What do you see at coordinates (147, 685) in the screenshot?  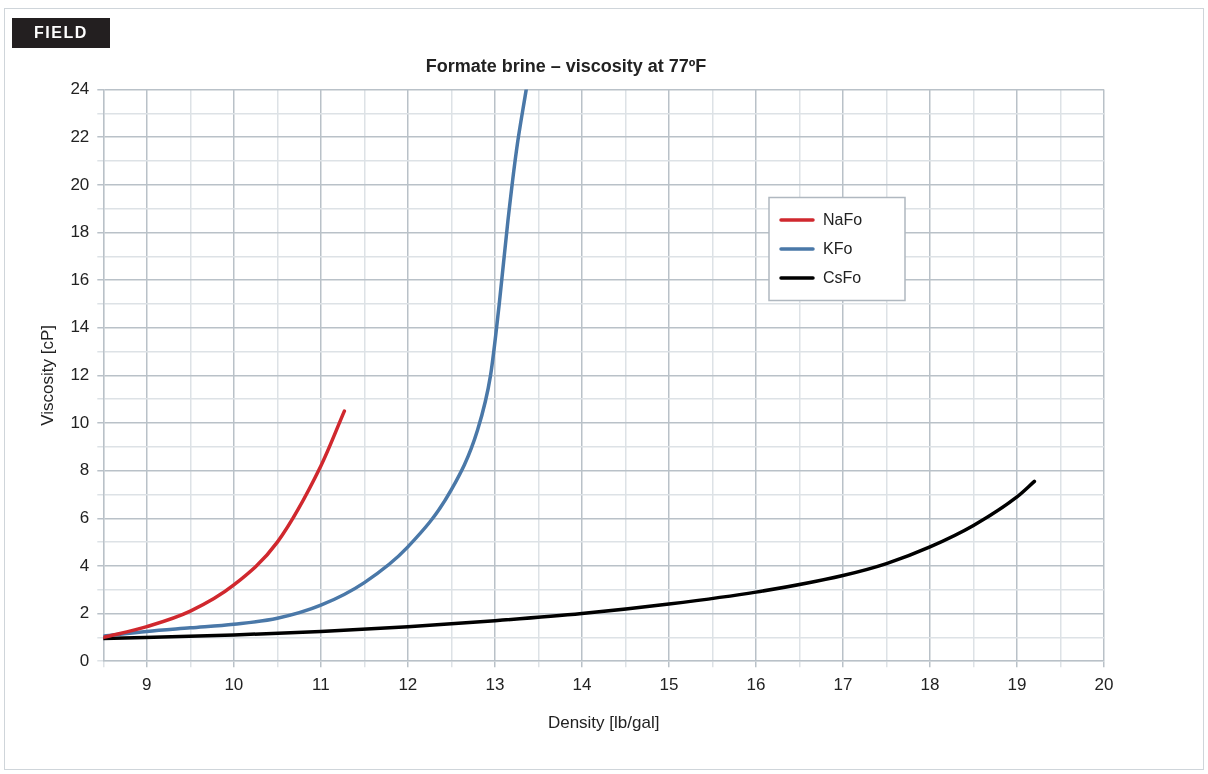 I see `x-tick-label: 9` at bounding box center [147, 685].